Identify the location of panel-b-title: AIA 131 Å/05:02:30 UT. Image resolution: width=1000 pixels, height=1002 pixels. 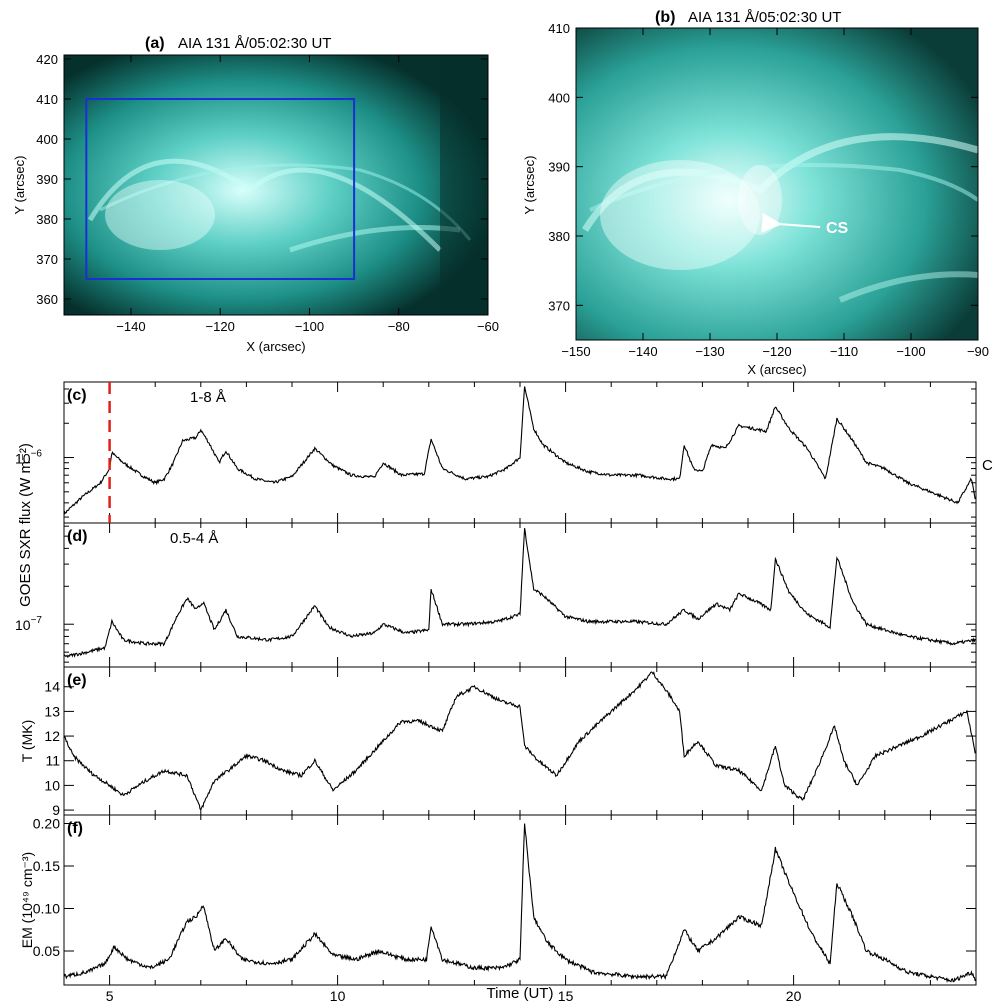
(764, 17).